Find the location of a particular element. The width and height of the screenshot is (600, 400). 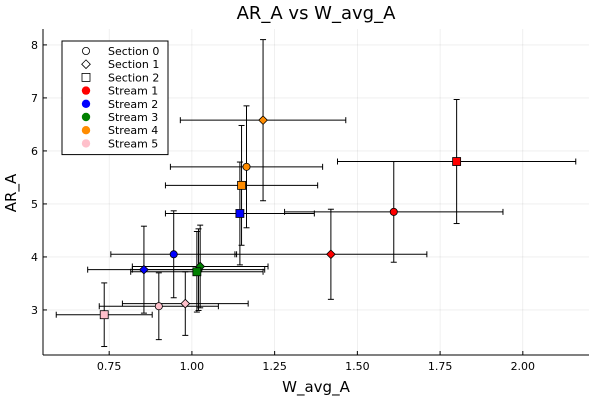

y-axis-ticks: 3 4 5 6 7 8 is located at coordinates (39, 178).